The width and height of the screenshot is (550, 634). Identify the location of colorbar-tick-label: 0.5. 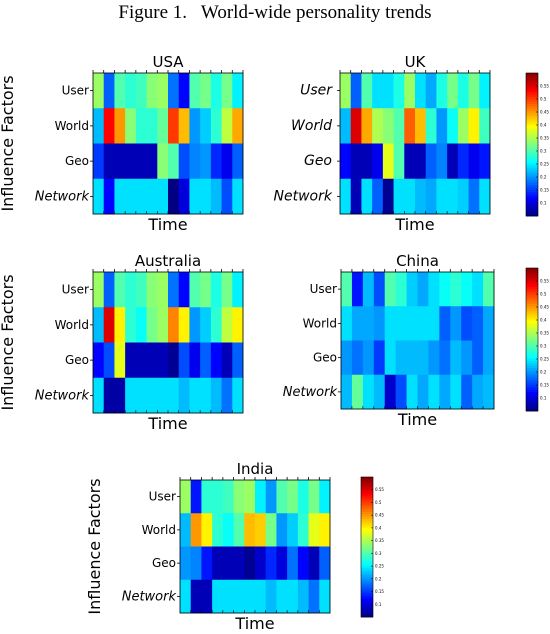
(543, 99).